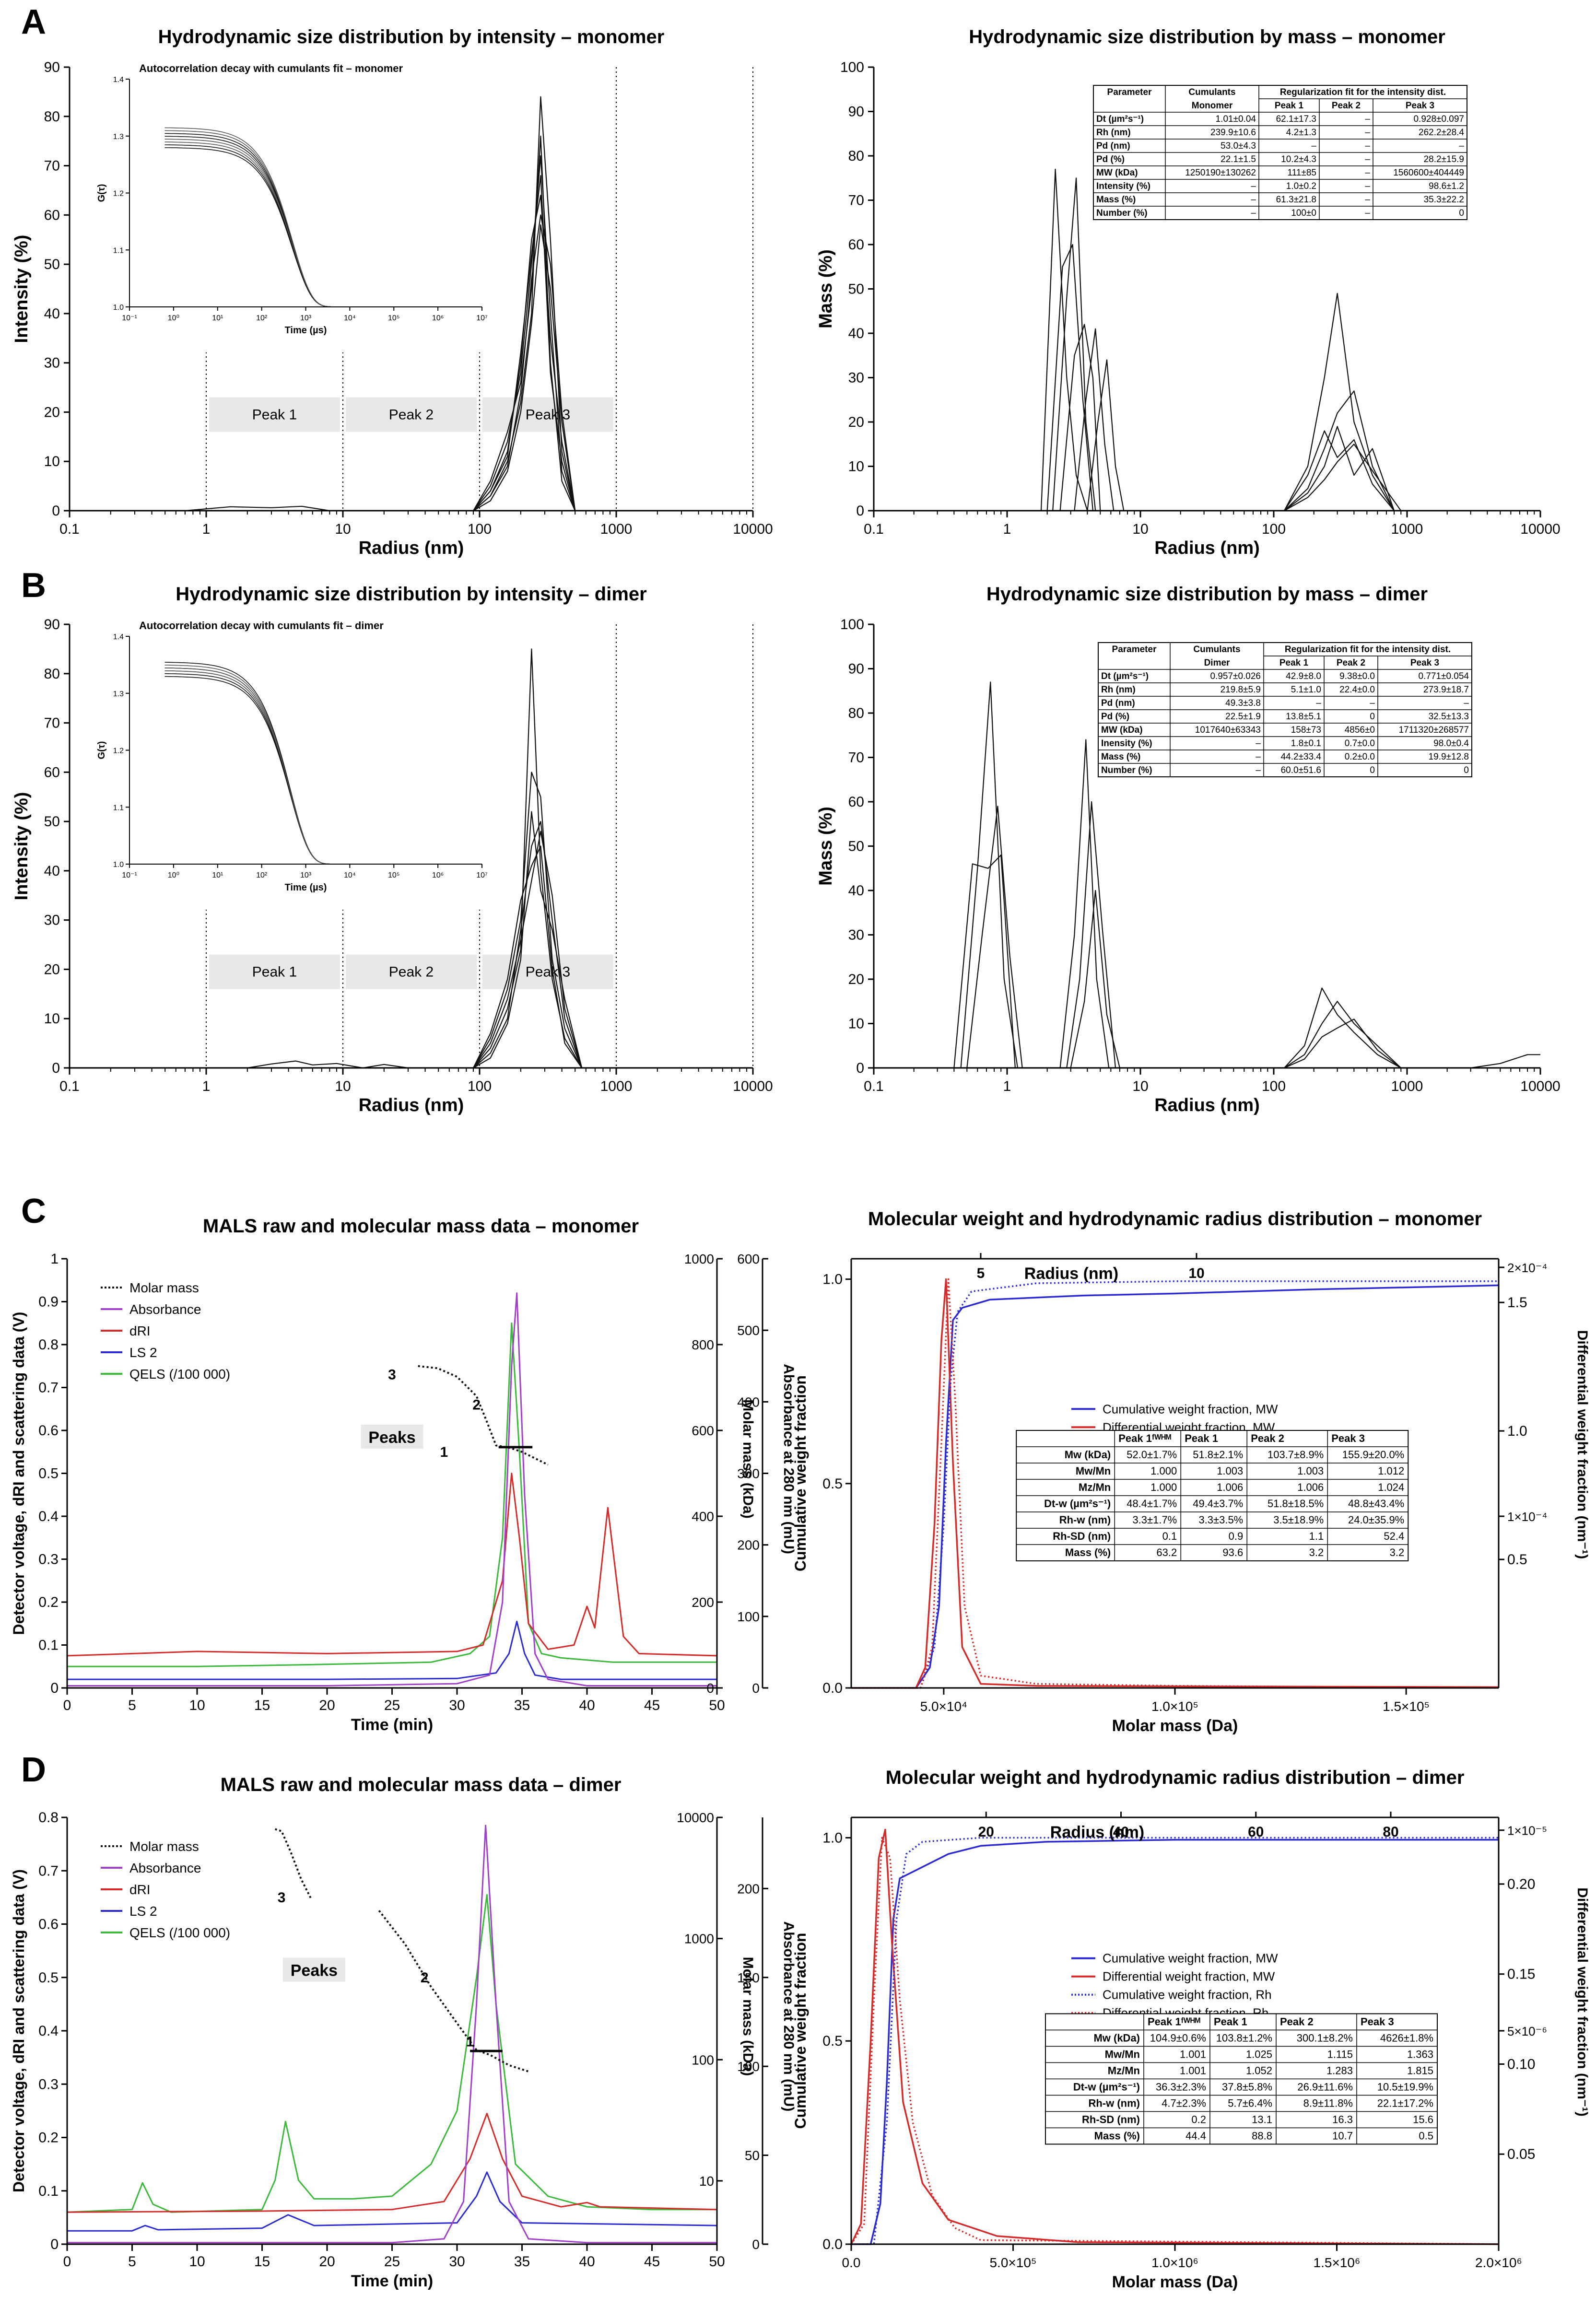  What do you see at coordinates (476, 1405) in the screenshot?
I see `peak-number: 2` at bounding box center [476, 1405].